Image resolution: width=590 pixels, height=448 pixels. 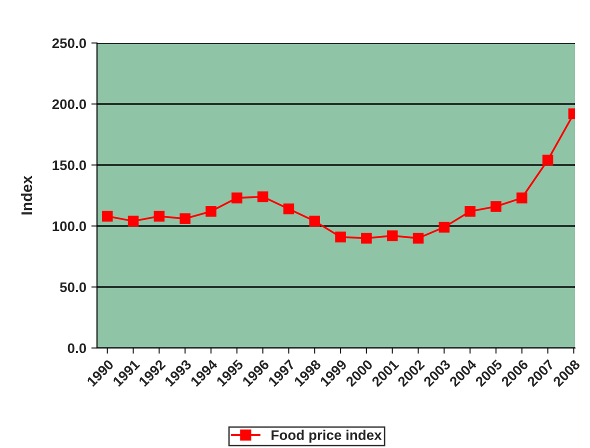 I want to click on y-tick-label: 150.0, so click(x=69, y=165).